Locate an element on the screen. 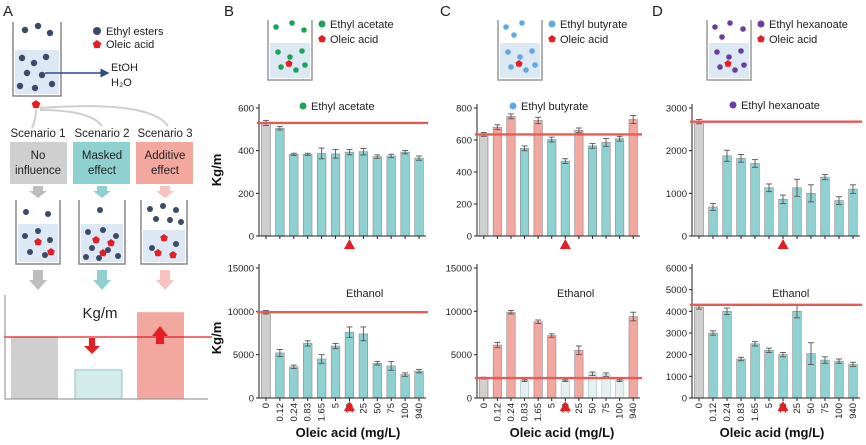 Image resolution: width=866 pixels, height=445 pixels. scenario-1-box is located at coordinates (38, 163).